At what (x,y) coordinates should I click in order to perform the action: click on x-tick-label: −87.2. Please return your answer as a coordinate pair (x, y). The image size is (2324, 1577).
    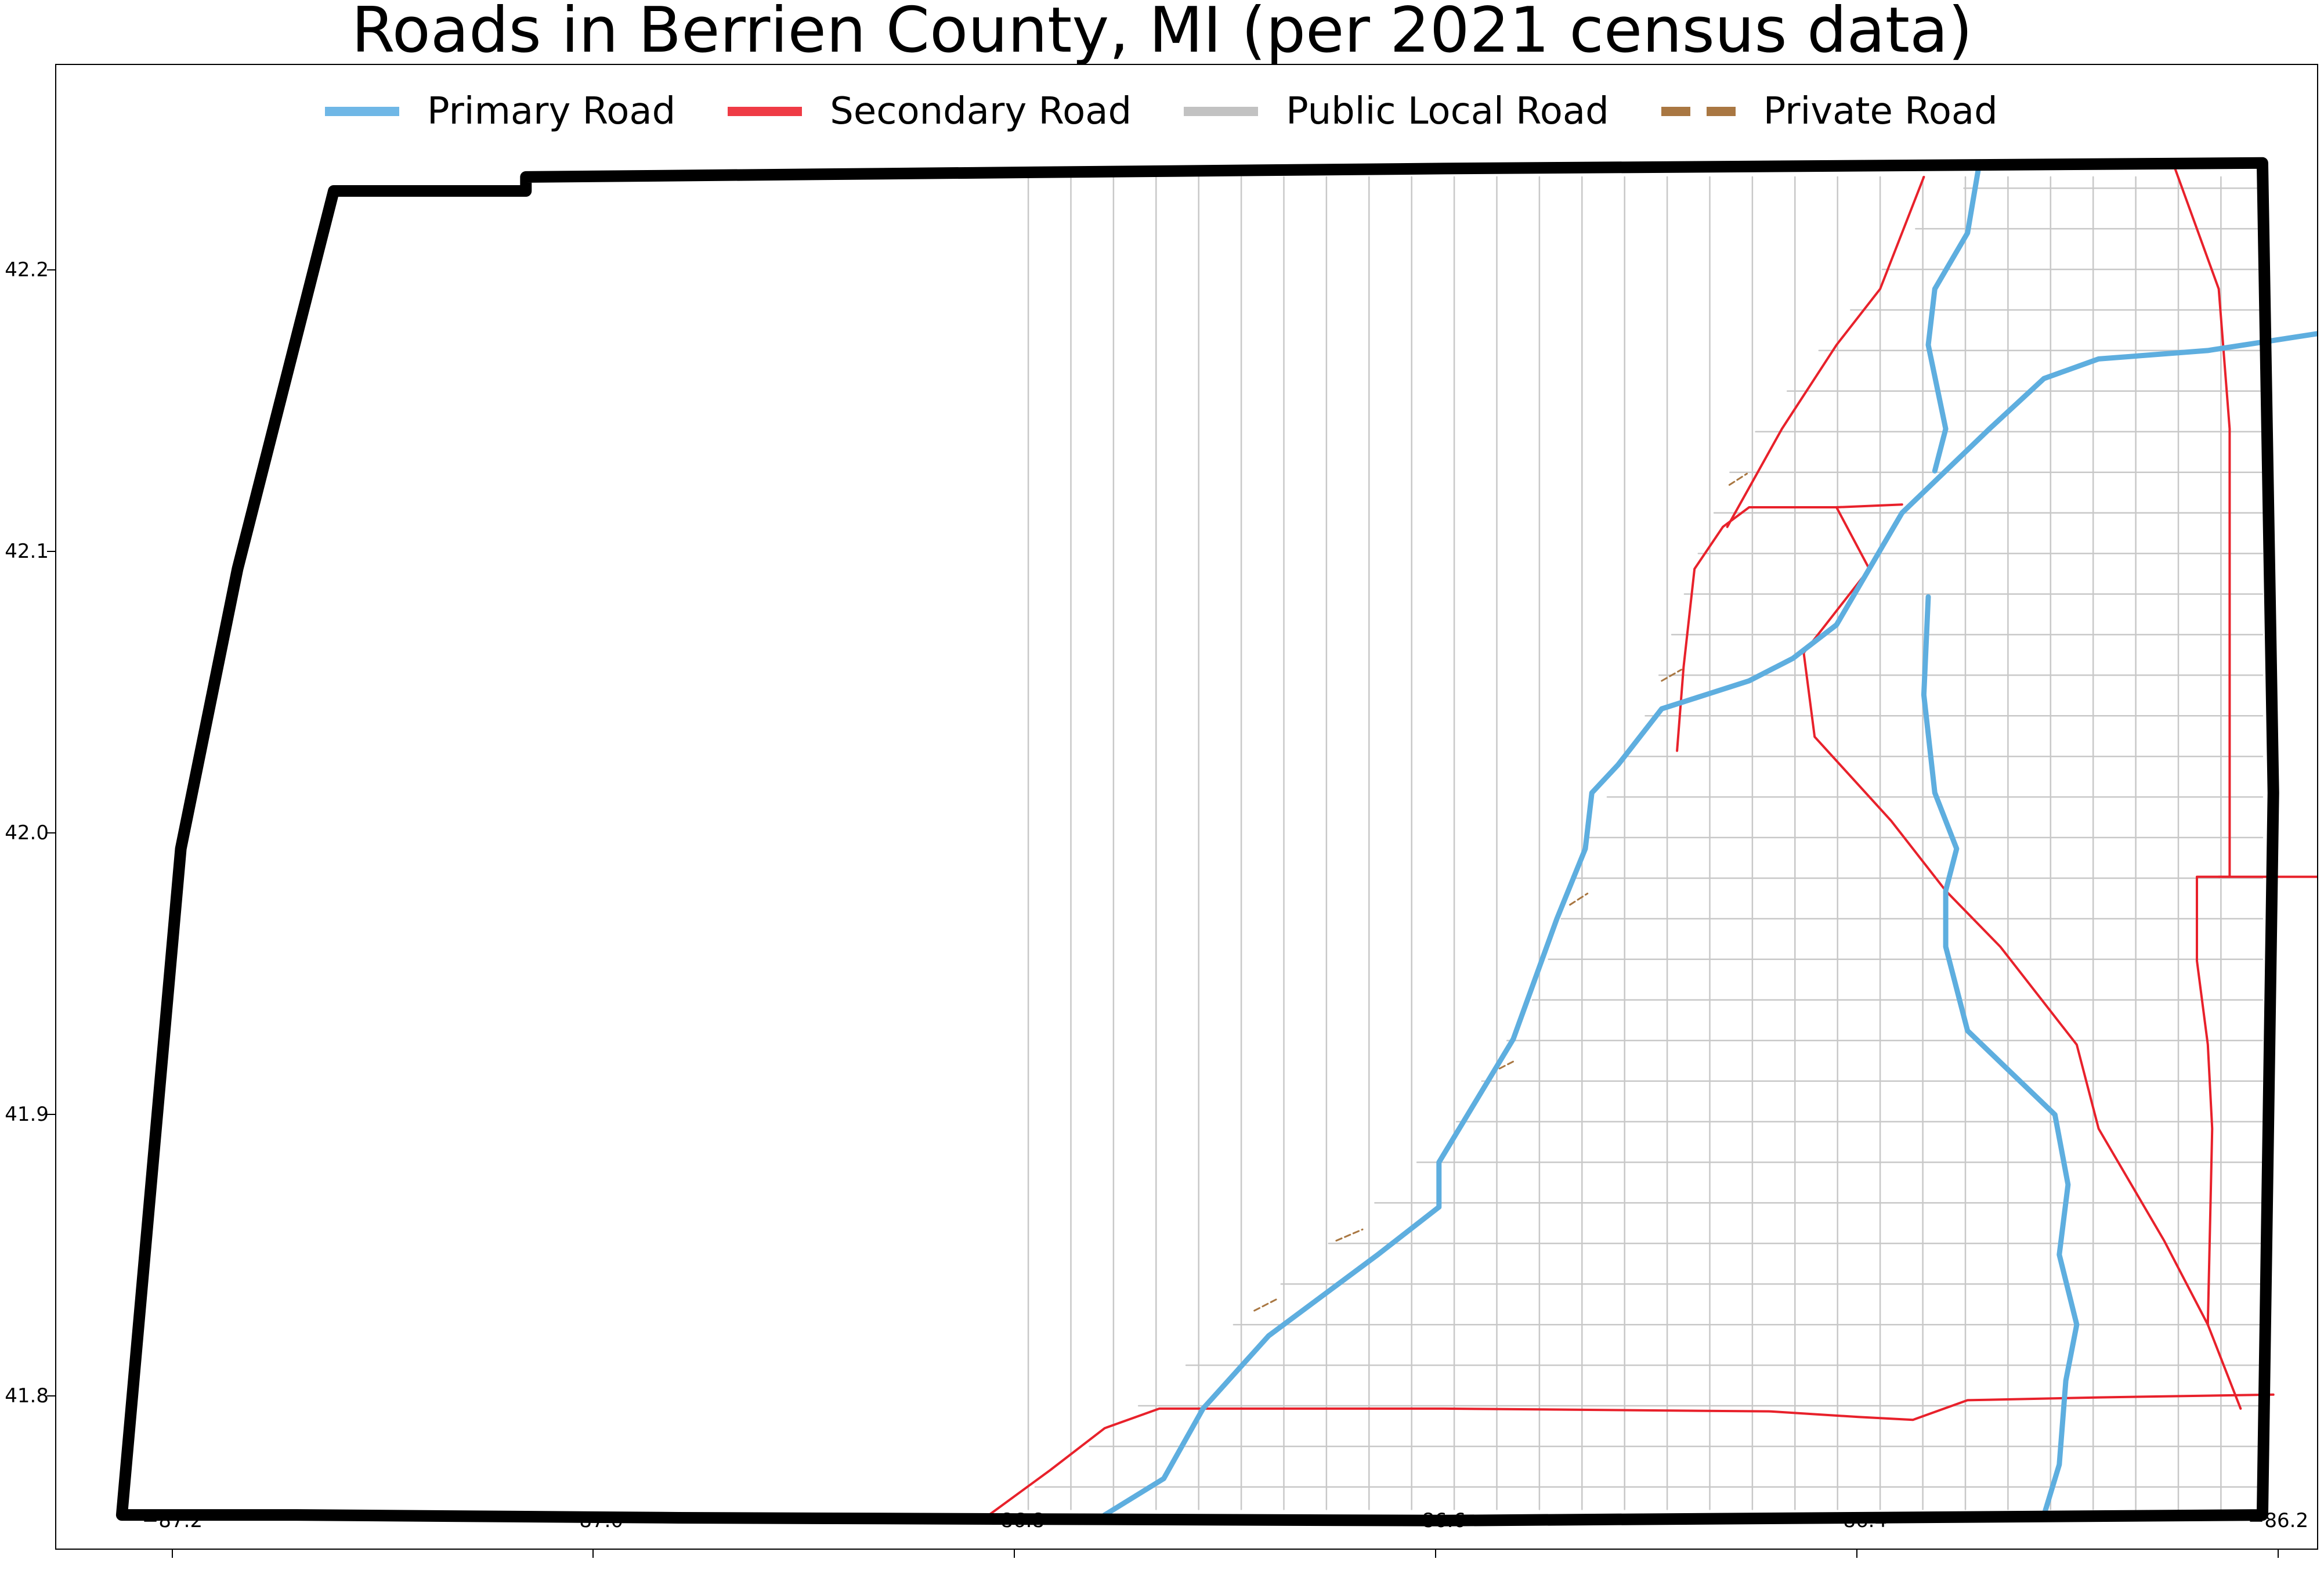
    Looking at the image, I should click on (172, 1520).